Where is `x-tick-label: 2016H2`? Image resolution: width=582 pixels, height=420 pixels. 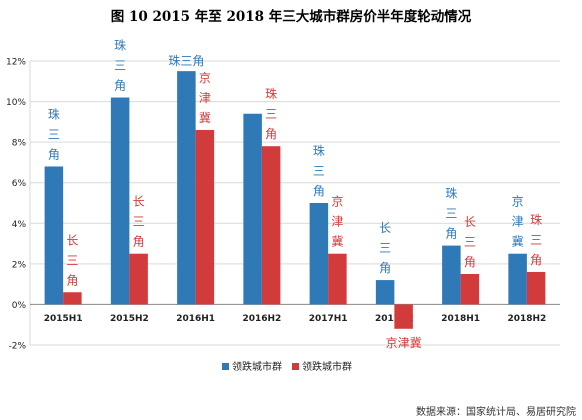
x-tick-label: 2016H2 is located at coordinates (261, 319).